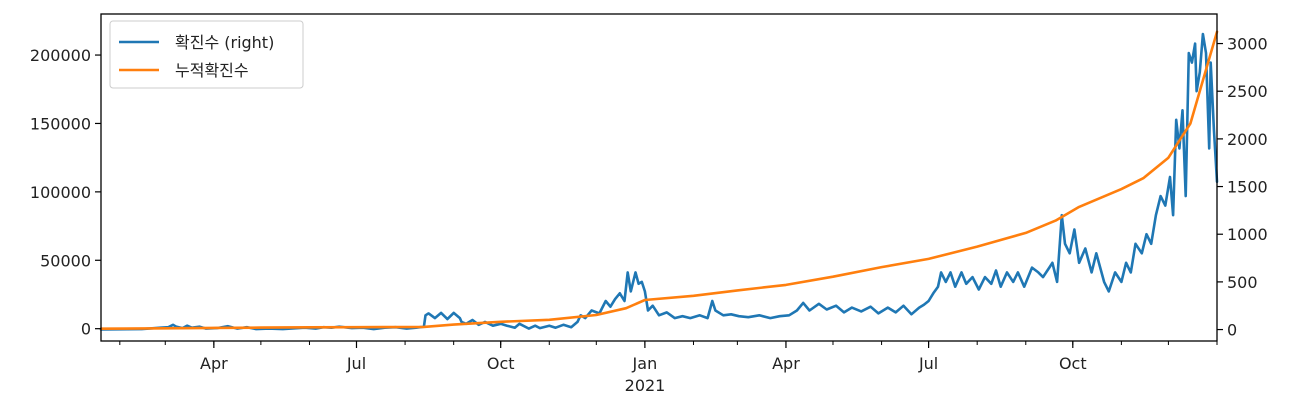 This screenshot has width=1294, height=409. What do you see at coordinates (1247, 44) in the screenshot?
I see `right-y-tick-label: 3000` at bounding box center [1247, 44].